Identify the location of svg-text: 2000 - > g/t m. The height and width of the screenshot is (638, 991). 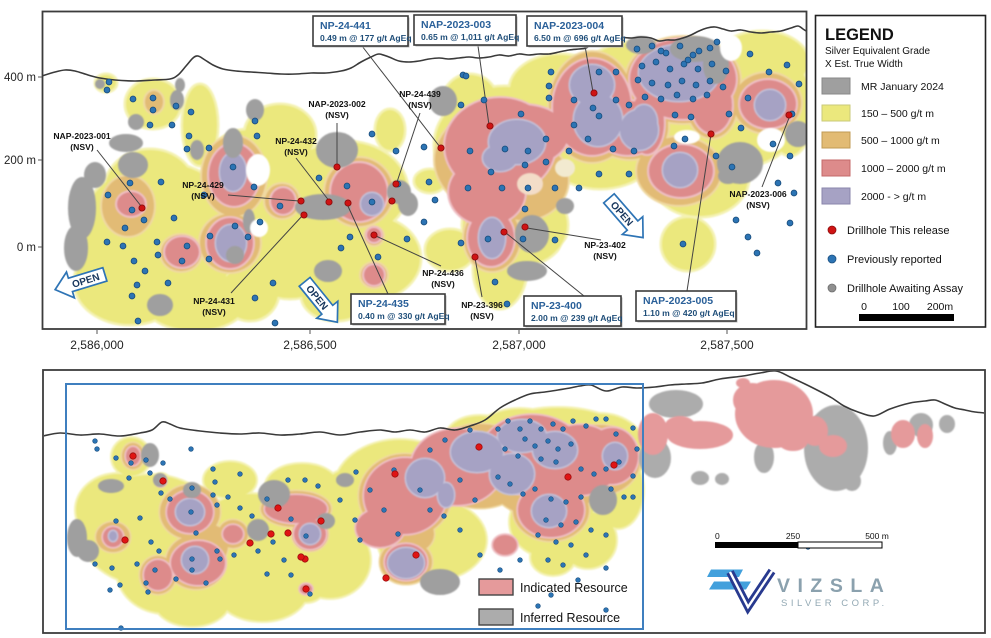
(893, 197).